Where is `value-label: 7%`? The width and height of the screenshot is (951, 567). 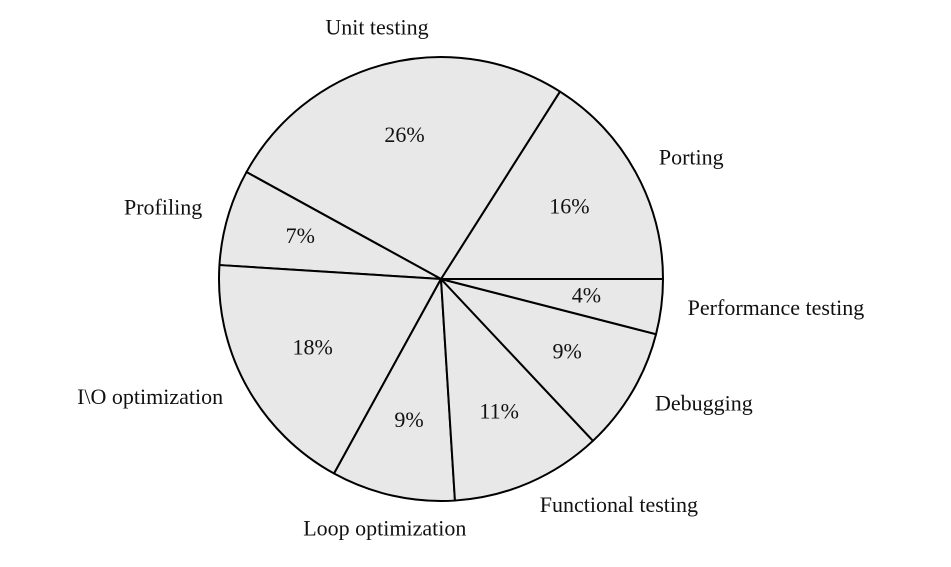 value-label: 7% is located at coordinates (300, 235).